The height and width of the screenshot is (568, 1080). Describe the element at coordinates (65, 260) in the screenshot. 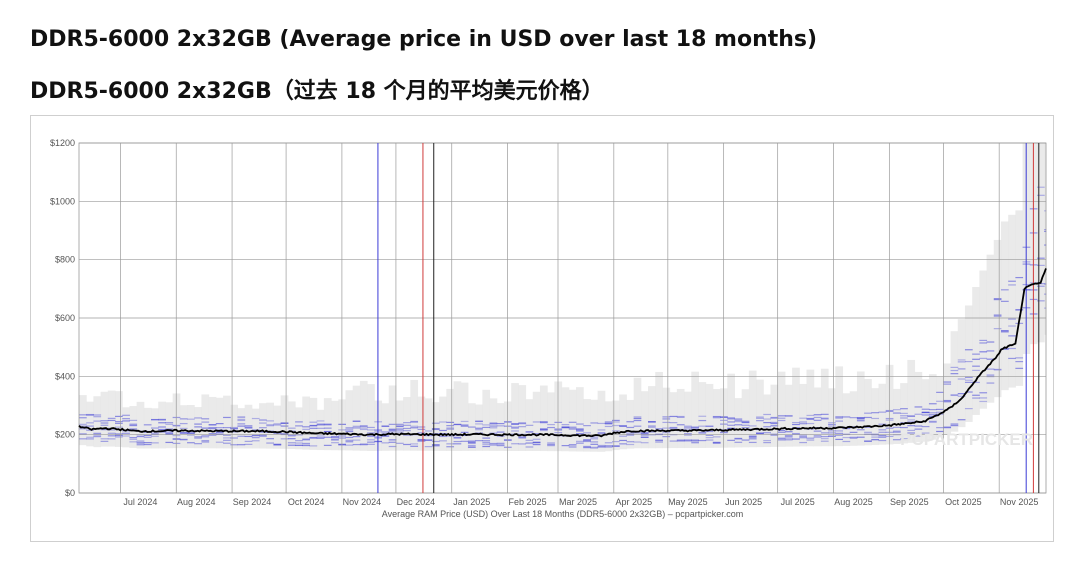

I see `y-tick-label: $800` at that location.